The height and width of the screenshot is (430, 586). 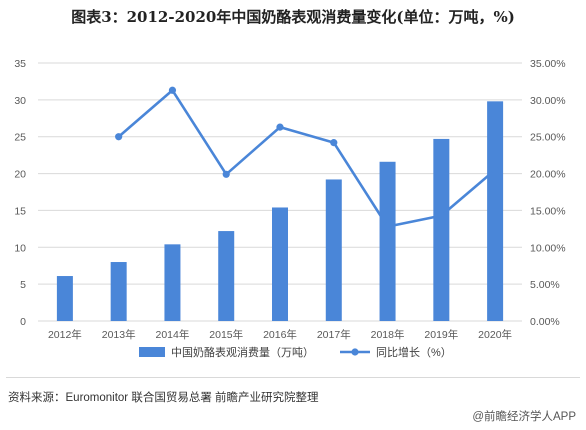 What do you see at coordinates (20, 101) in the screenshot?
I see `left-tick-label: 30` at bounding box center [20, 101].